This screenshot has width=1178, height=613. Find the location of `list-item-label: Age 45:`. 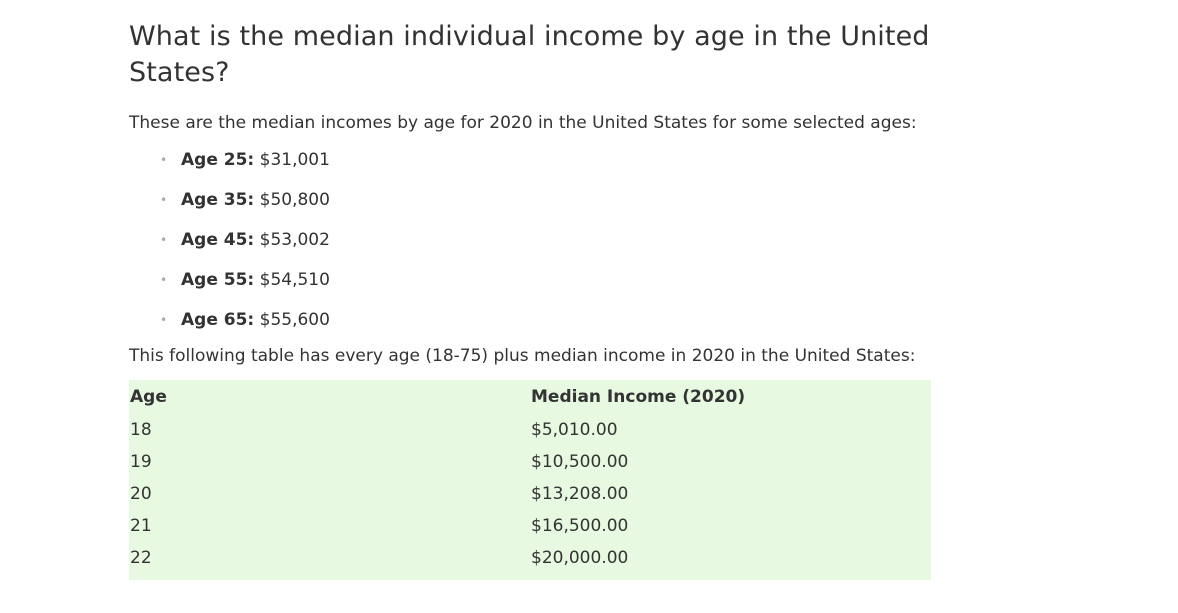

list-item-label: Age 45: is located at coordinates (218, 240).